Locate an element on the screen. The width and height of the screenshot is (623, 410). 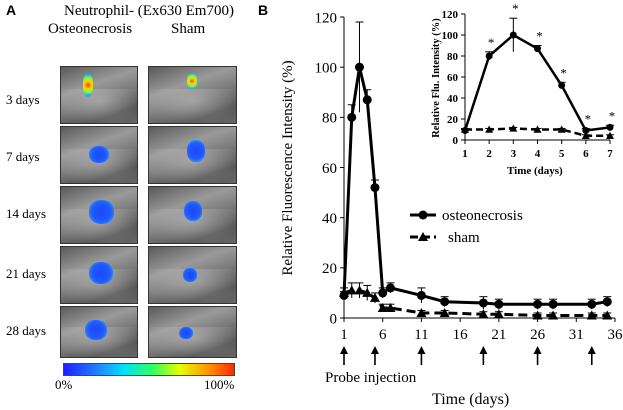
main-x-tick-label: 1 is located at coordinates (344, 335).